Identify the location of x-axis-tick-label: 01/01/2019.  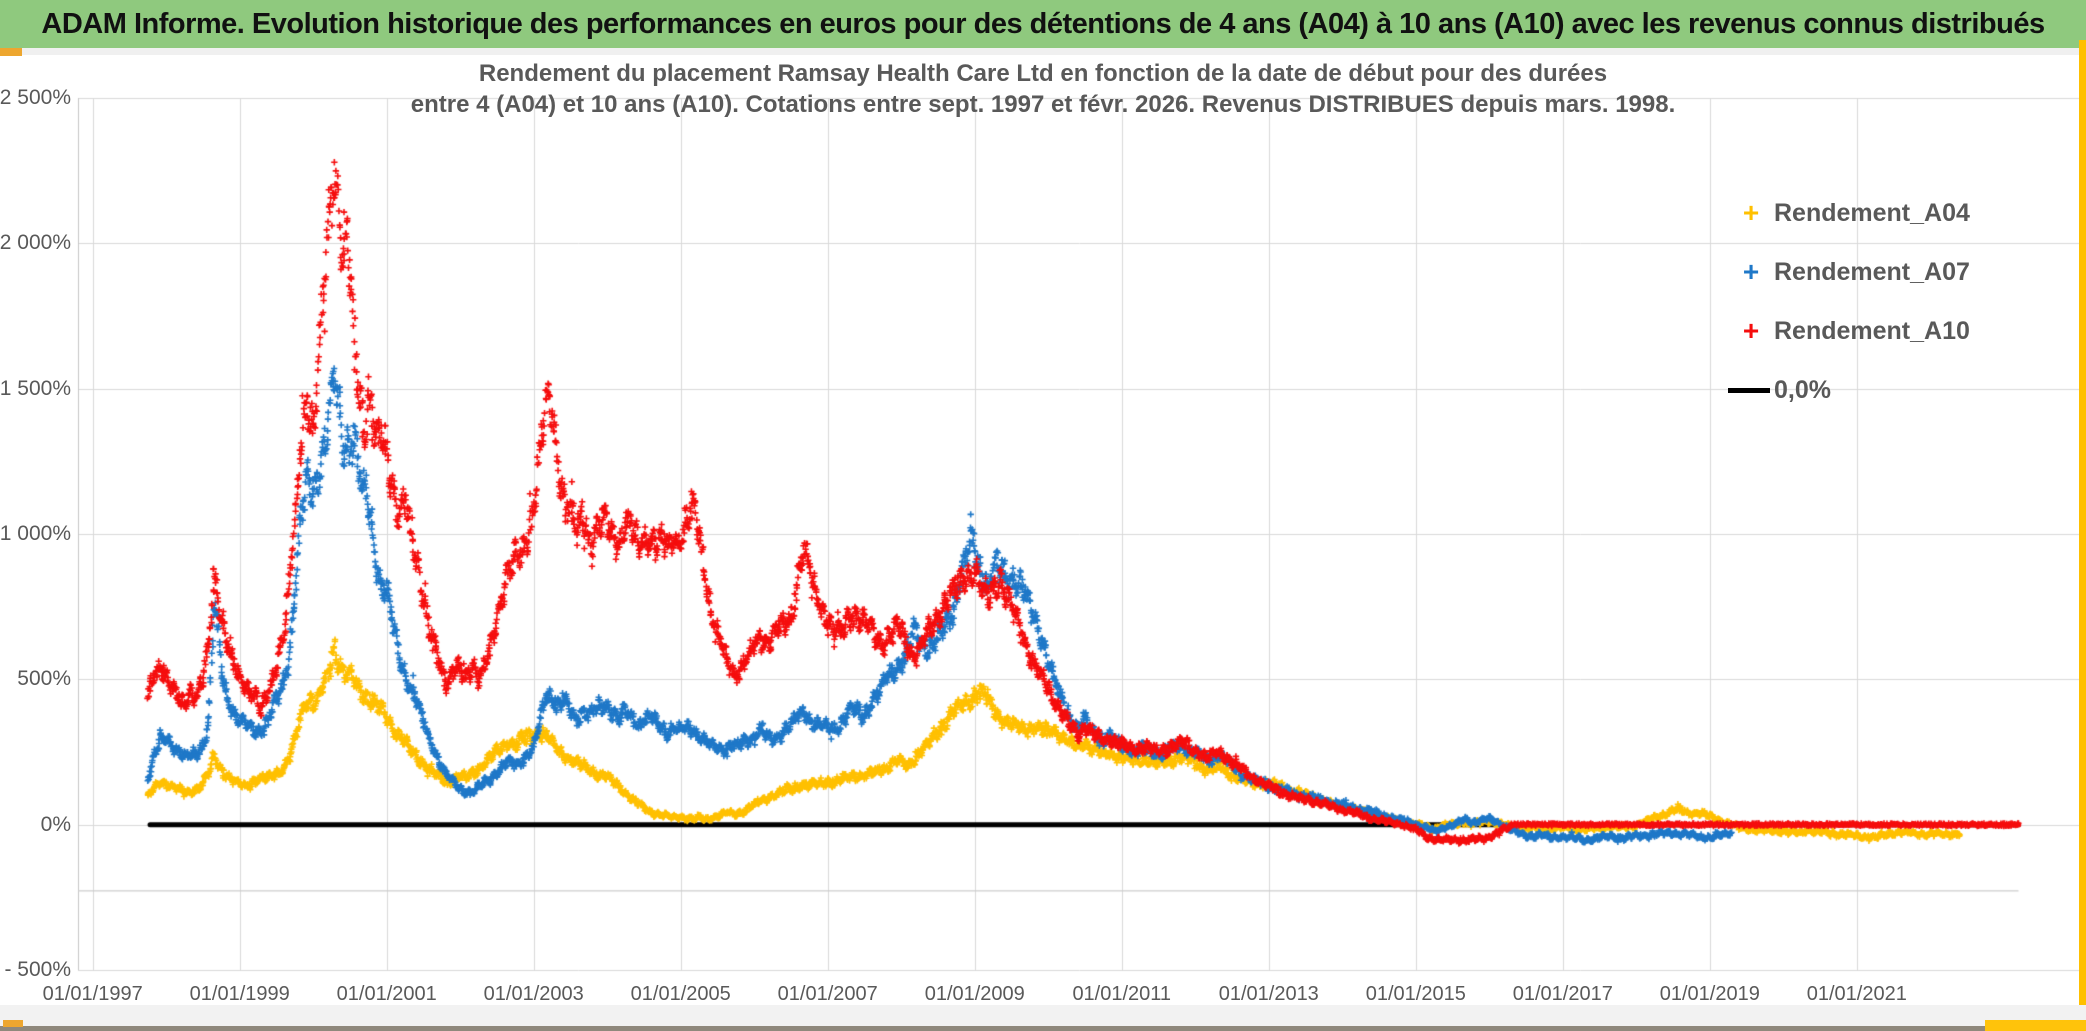
(1709, 994).